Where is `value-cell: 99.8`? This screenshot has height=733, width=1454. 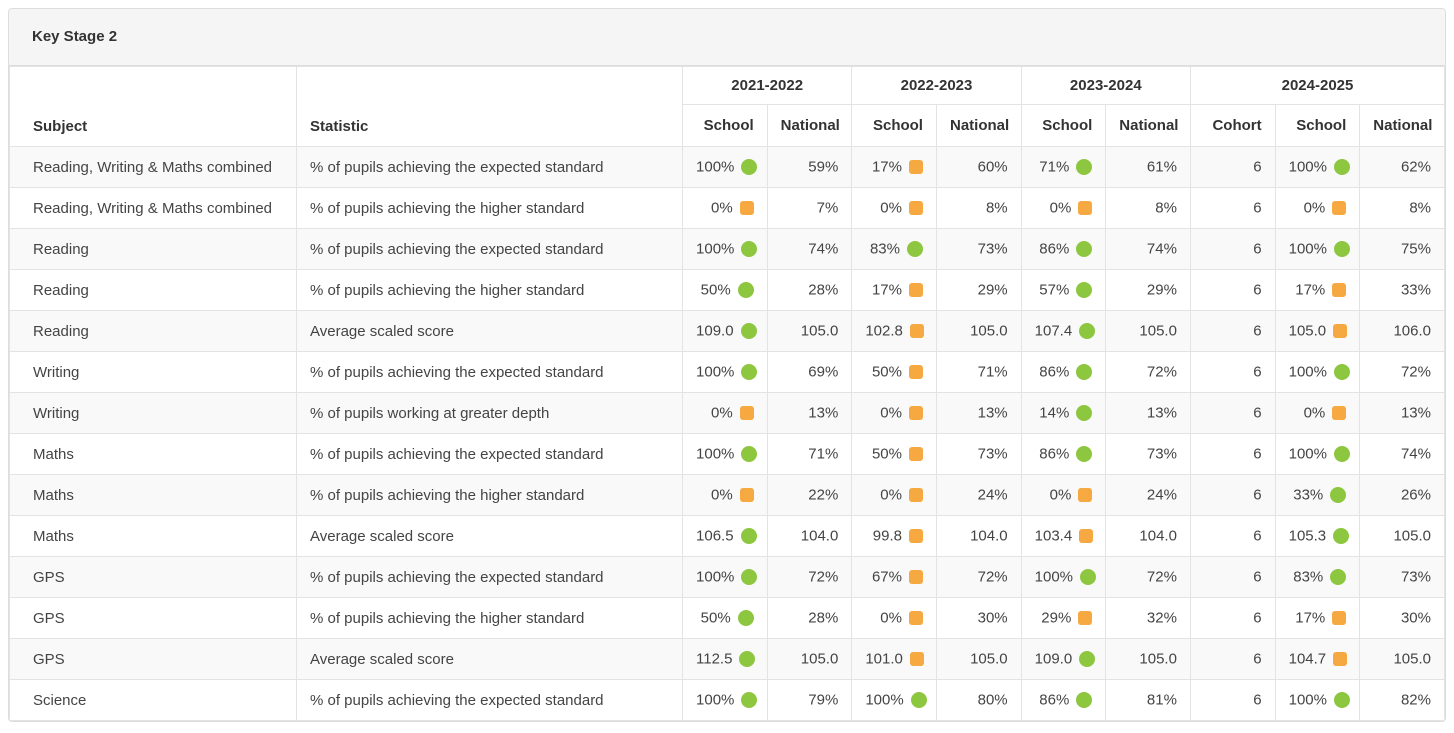 value-cell: 99.8 is located at coordinates (894, 536).